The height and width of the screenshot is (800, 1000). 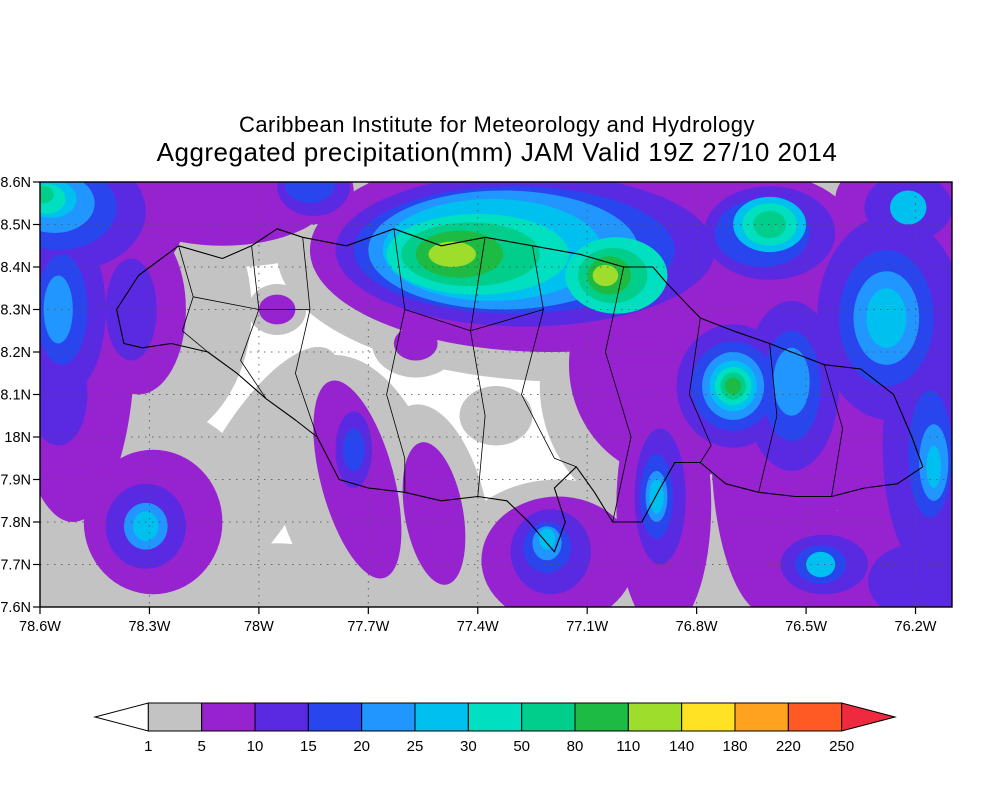 What do you see at coordinates (916, 627) in the screenshot?
I see `x-tick-label: 76.2W` at bounding box center [916, 627].